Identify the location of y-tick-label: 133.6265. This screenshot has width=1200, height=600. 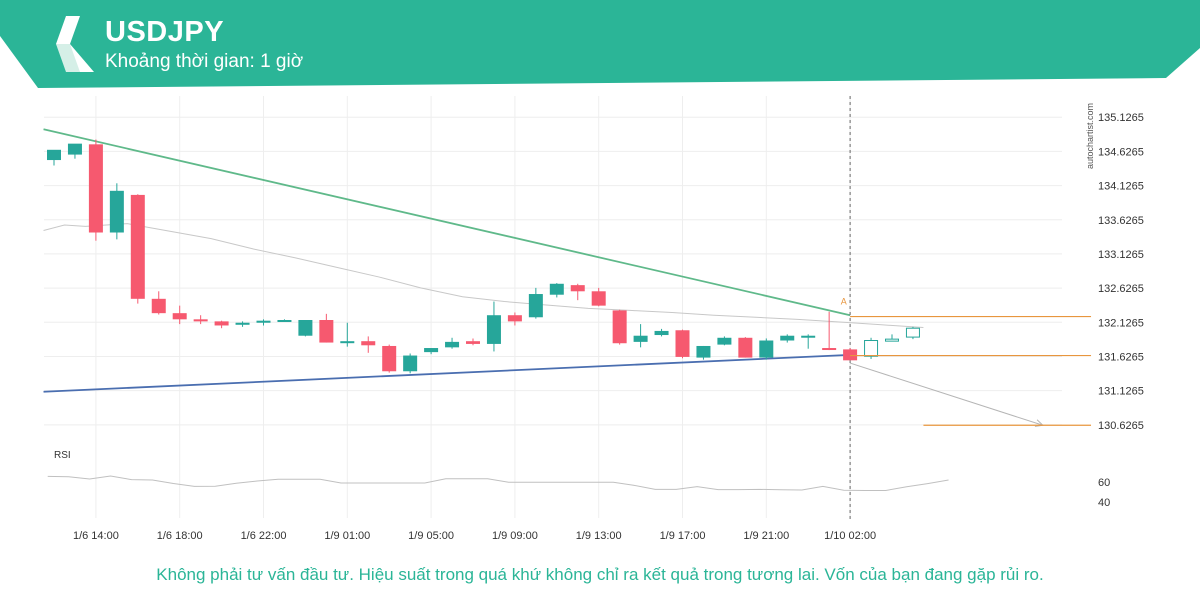
(1121, 221).